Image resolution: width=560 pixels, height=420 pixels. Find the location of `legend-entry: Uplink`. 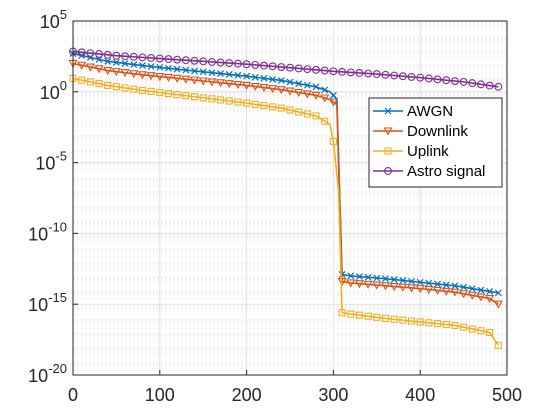

legend-entry: Uplink is located at coordinates (411, 151).